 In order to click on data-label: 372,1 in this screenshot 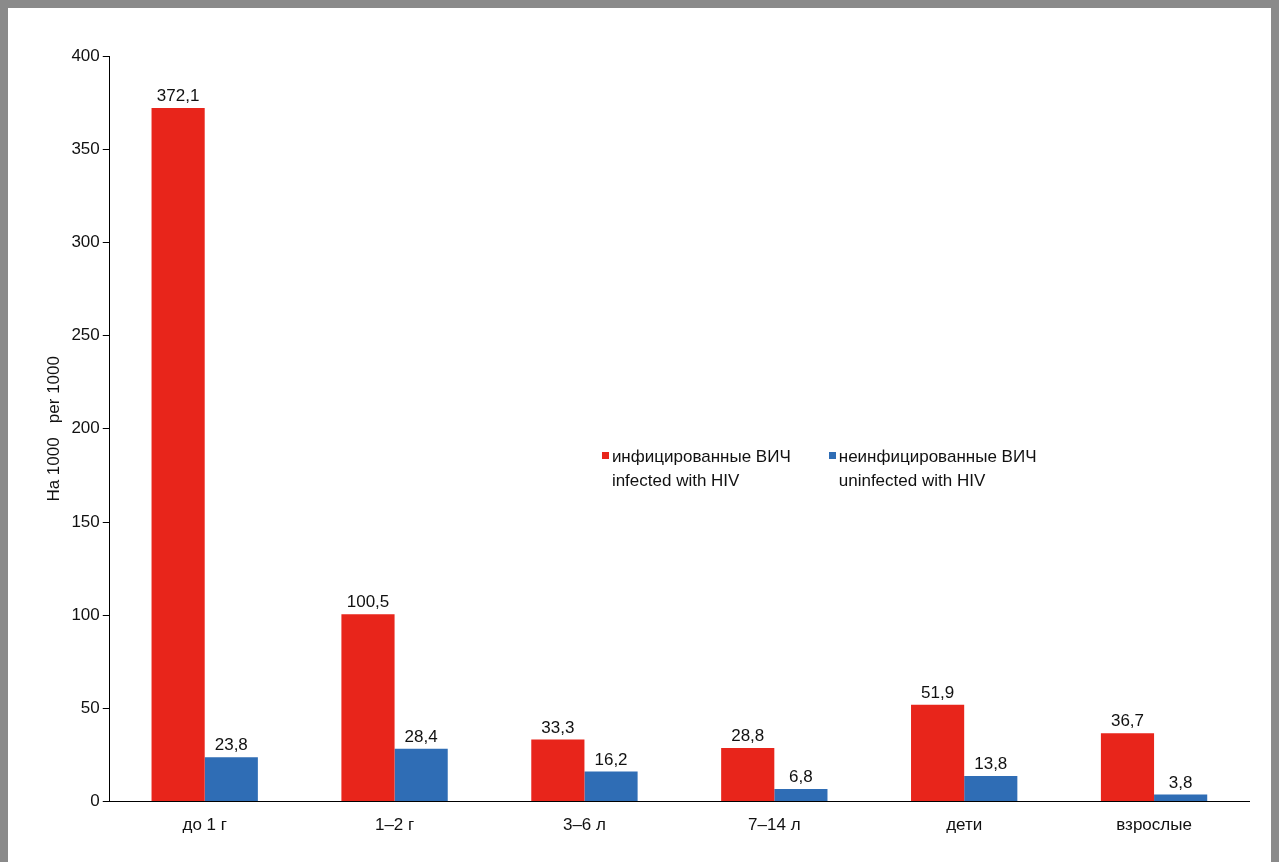, I will do `click(178, 96)`.